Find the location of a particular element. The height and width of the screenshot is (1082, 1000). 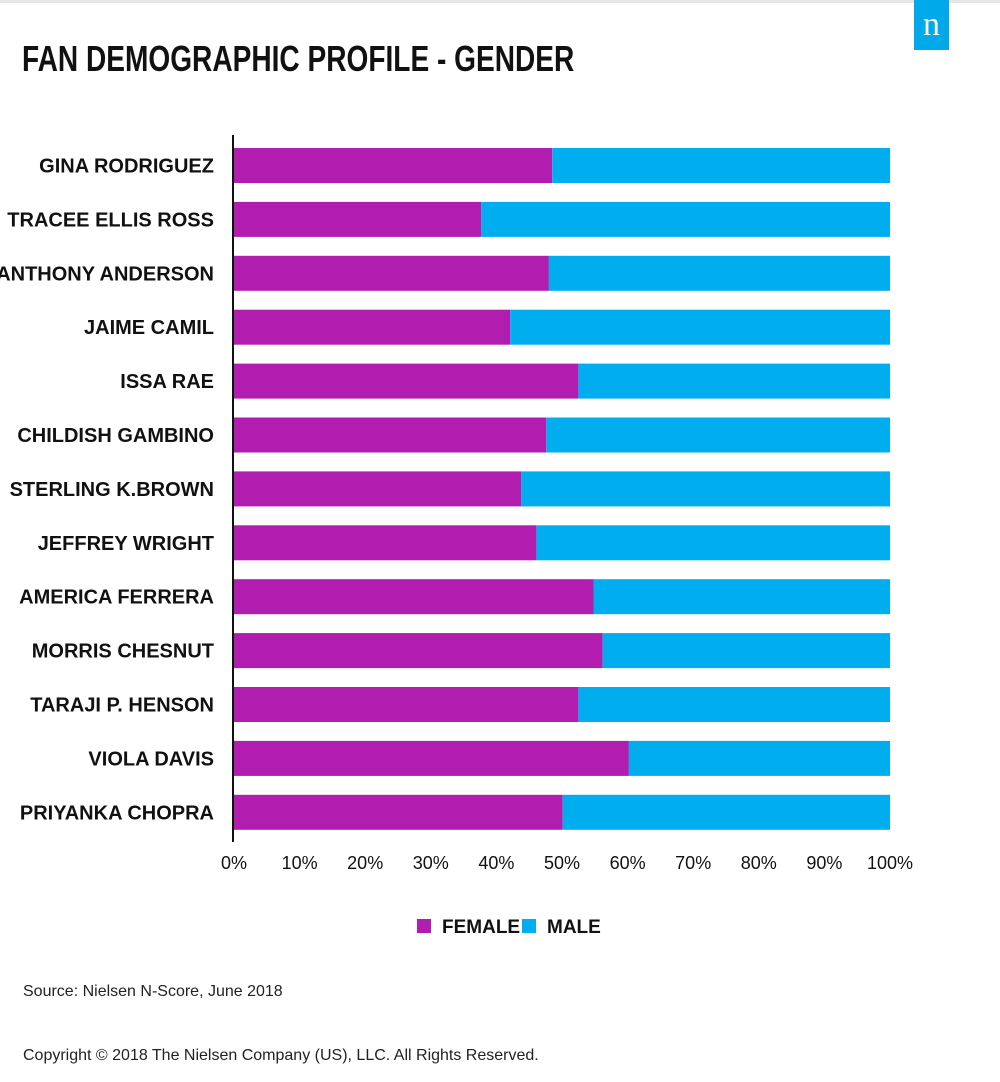

x-tick-labels: 0% 10% 20% 30% 40% 50% 60% 70% 80% 90% 100% is located at coordinates (567, 863).